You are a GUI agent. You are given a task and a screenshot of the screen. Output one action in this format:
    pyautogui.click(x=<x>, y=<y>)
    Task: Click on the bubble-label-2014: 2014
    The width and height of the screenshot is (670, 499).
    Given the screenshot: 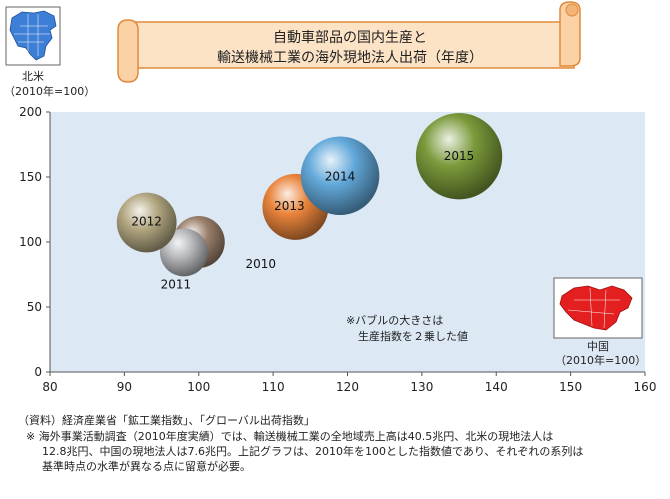 What is the action you would take?
    pyautogui.click(x=340, y=177)
    